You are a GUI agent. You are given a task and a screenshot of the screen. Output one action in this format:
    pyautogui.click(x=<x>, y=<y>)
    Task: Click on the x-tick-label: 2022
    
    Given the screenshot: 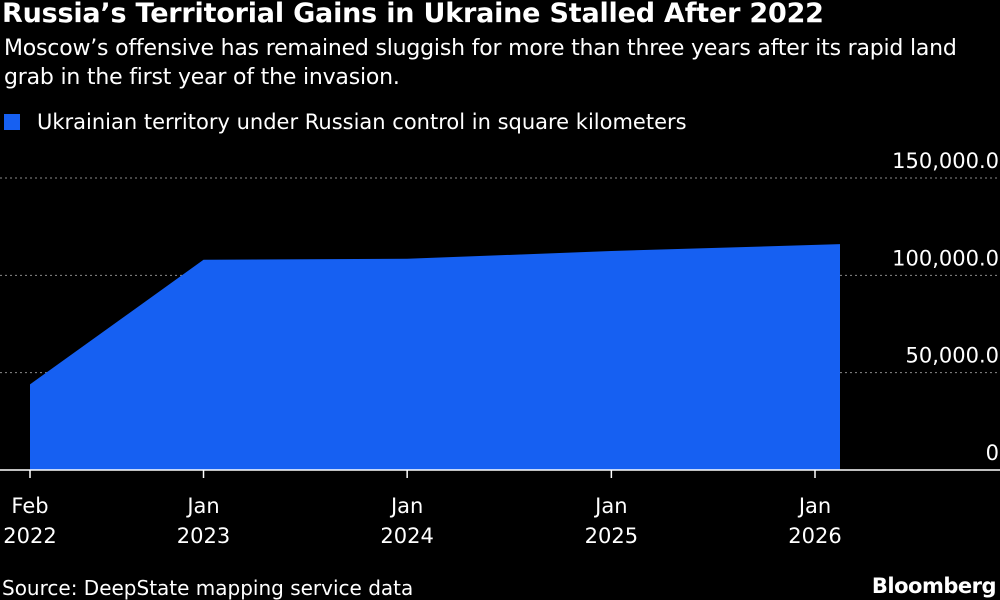 What is the action you would take?
    pyautogui.click(x=29, y=536)
    